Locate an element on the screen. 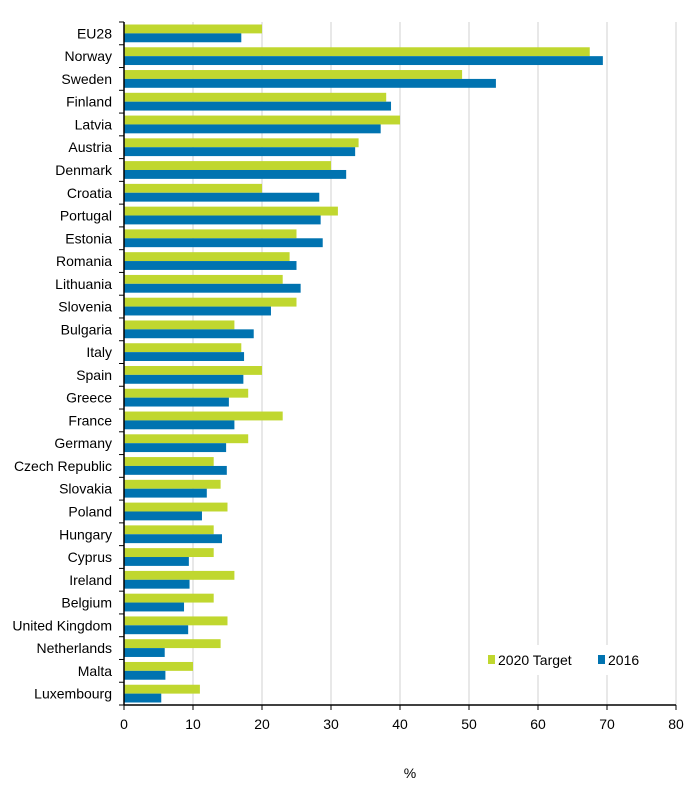  category-label: Luxembourg is located at coordinates (73, 694).